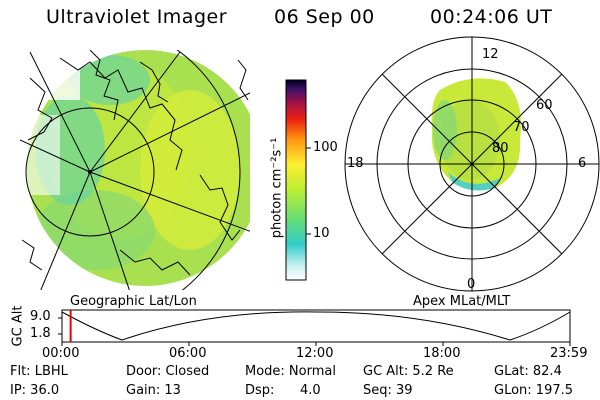 This screenshot has width=600, height=400. Describe the element at coordinates (462, 301) in the screenshot. I see `apex-panel-label: Apex MLat/MLT` at that location.